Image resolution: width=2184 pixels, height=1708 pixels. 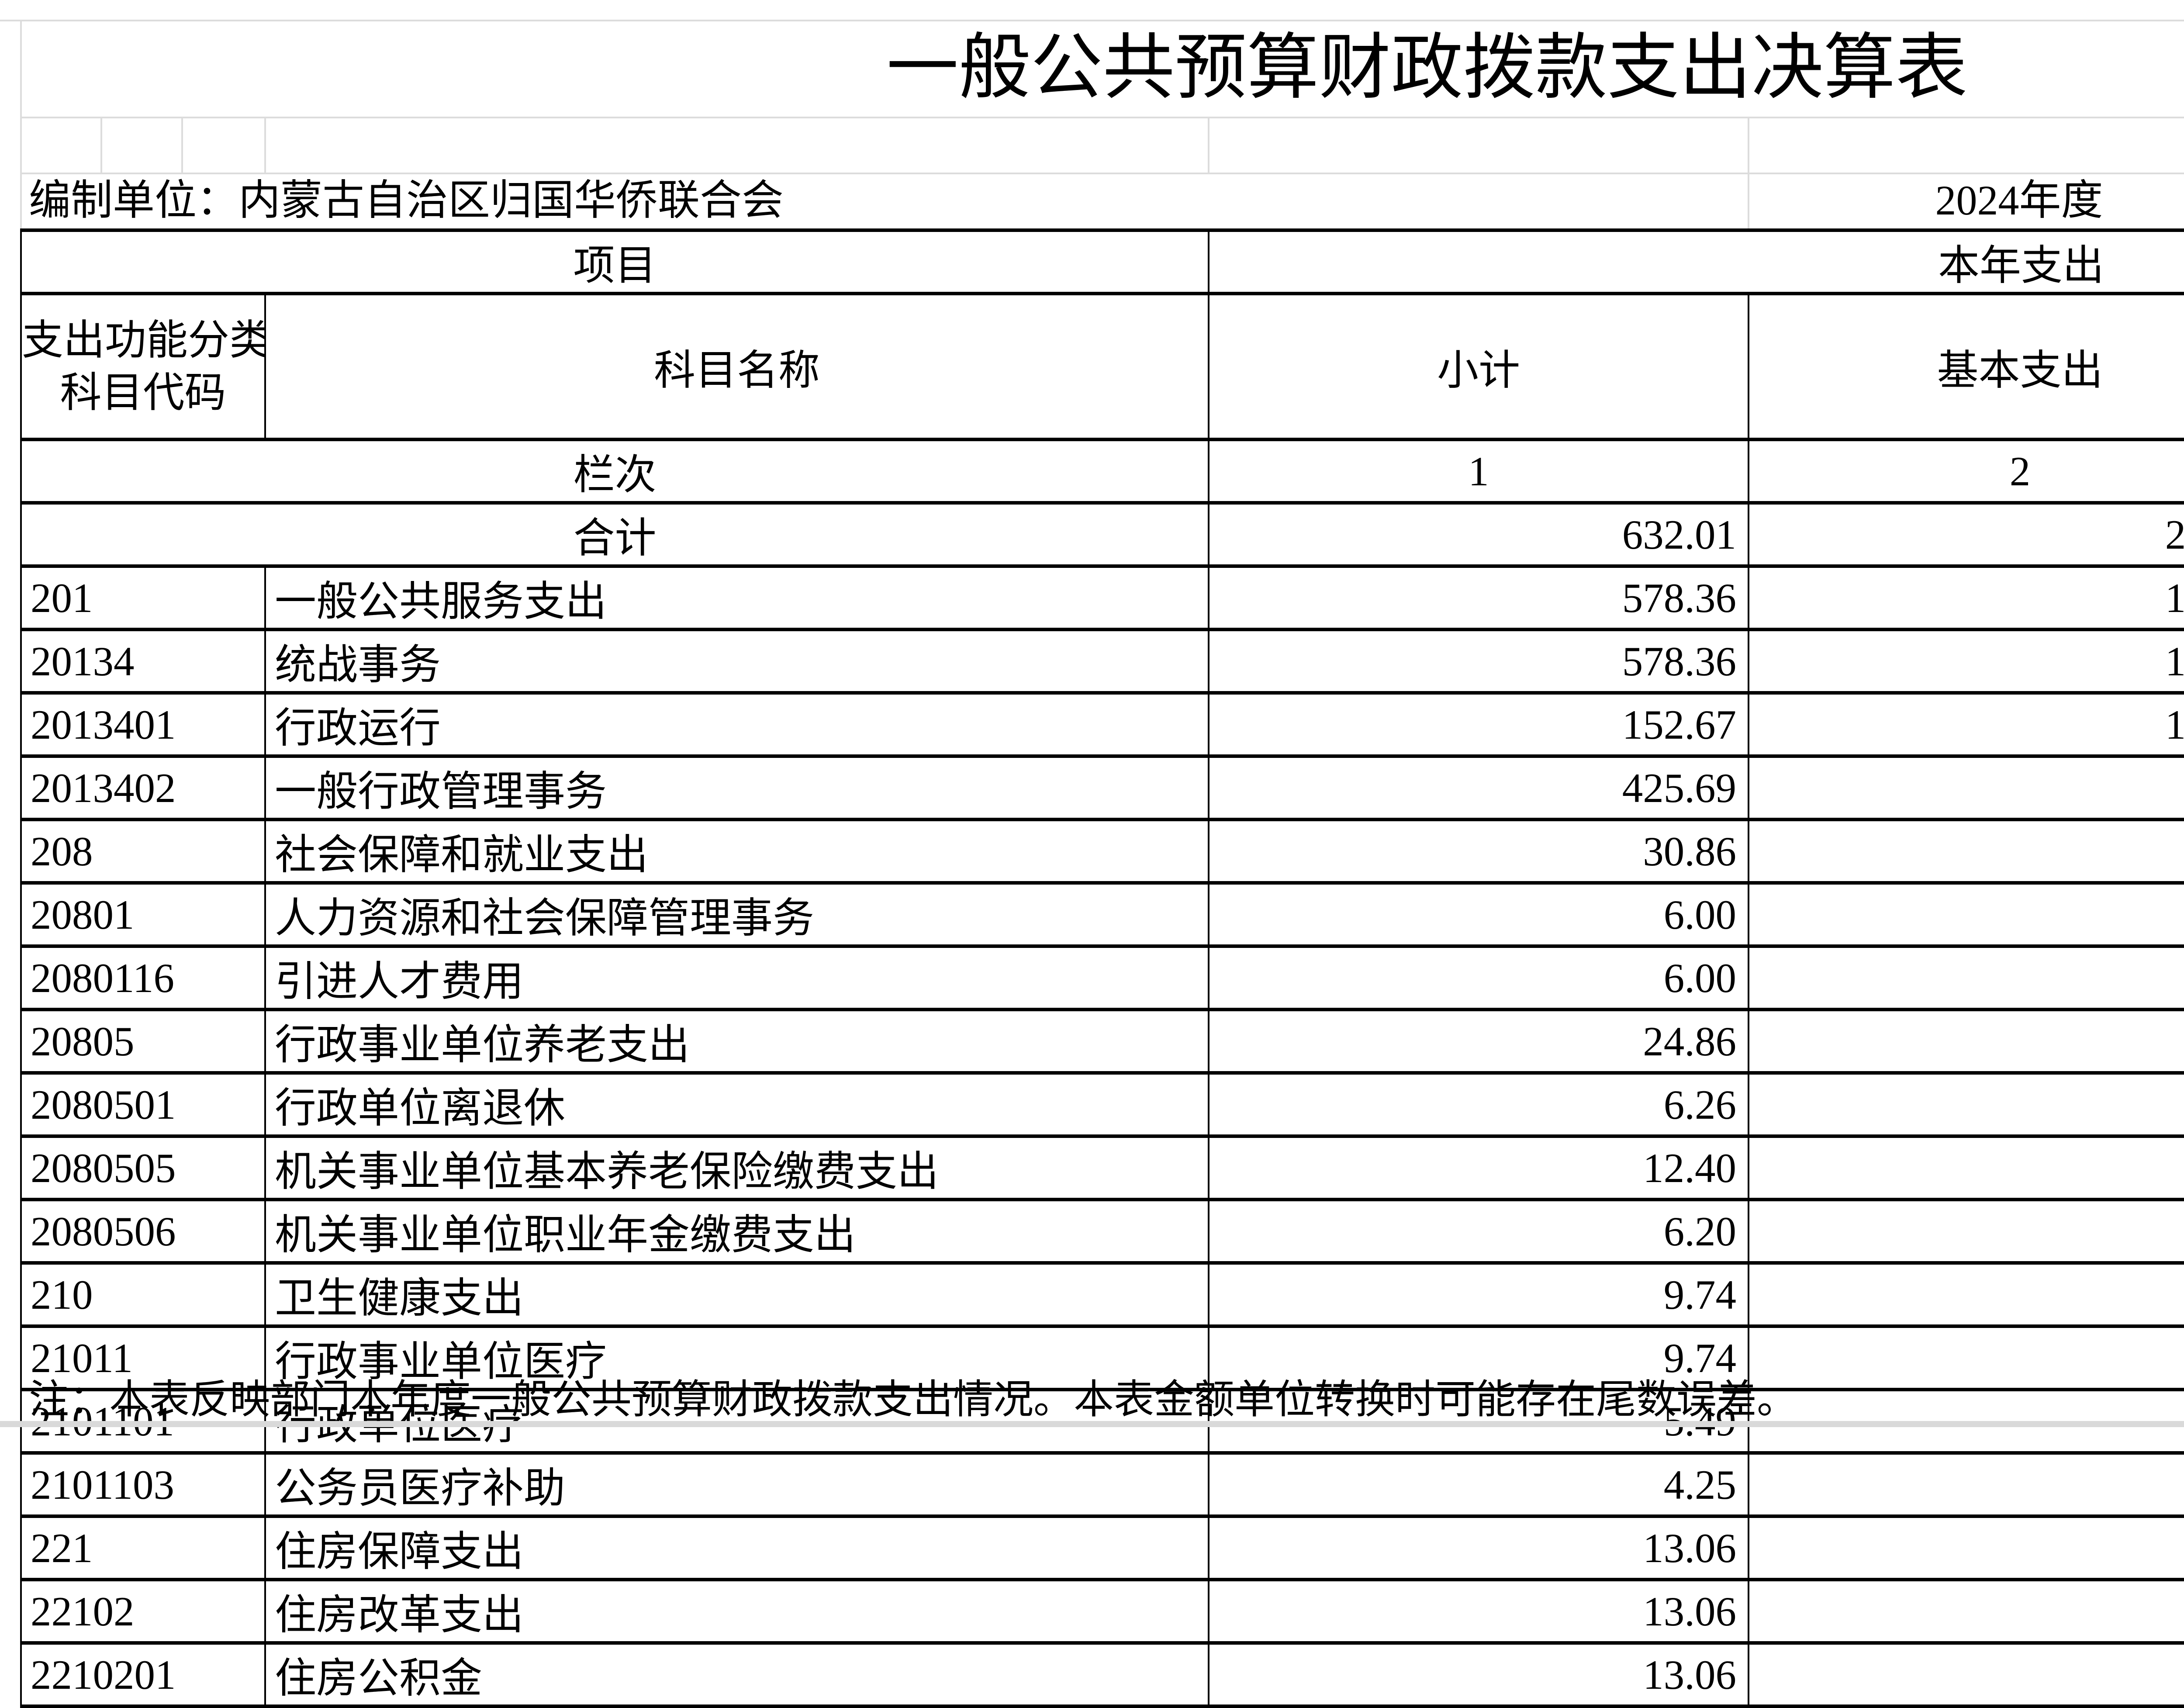 What do you see at coordinates (21, 124) in the screenshot?
I see `gridline-left-edge` at bounding box center [21, 124].